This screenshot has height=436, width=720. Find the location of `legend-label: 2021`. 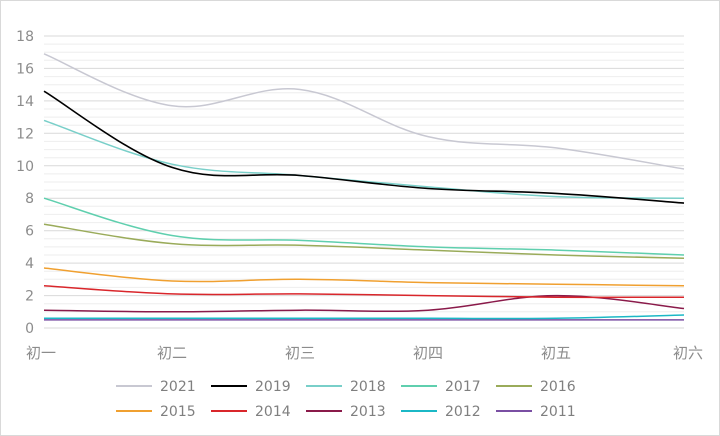

legend-label: 2021 is located at coordinates (178, 387).